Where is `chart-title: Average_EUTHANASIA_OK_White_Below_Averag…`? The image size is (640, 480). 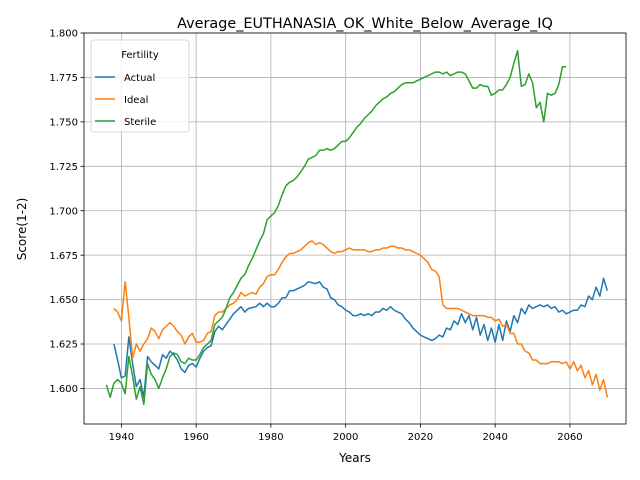 chart-title: Average_EUTHANASIA_OK_White_Below_Averag… is located at coordinates (365, 24).